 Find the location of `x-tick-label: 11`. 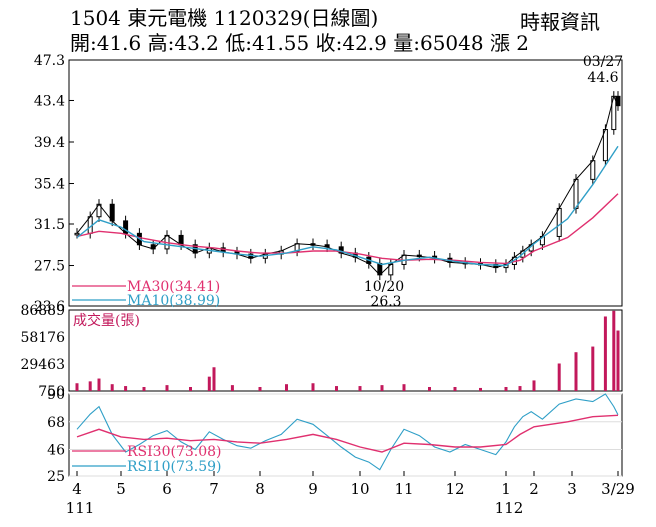

x-tick-label: 11 is located at coordinates (403, 489).